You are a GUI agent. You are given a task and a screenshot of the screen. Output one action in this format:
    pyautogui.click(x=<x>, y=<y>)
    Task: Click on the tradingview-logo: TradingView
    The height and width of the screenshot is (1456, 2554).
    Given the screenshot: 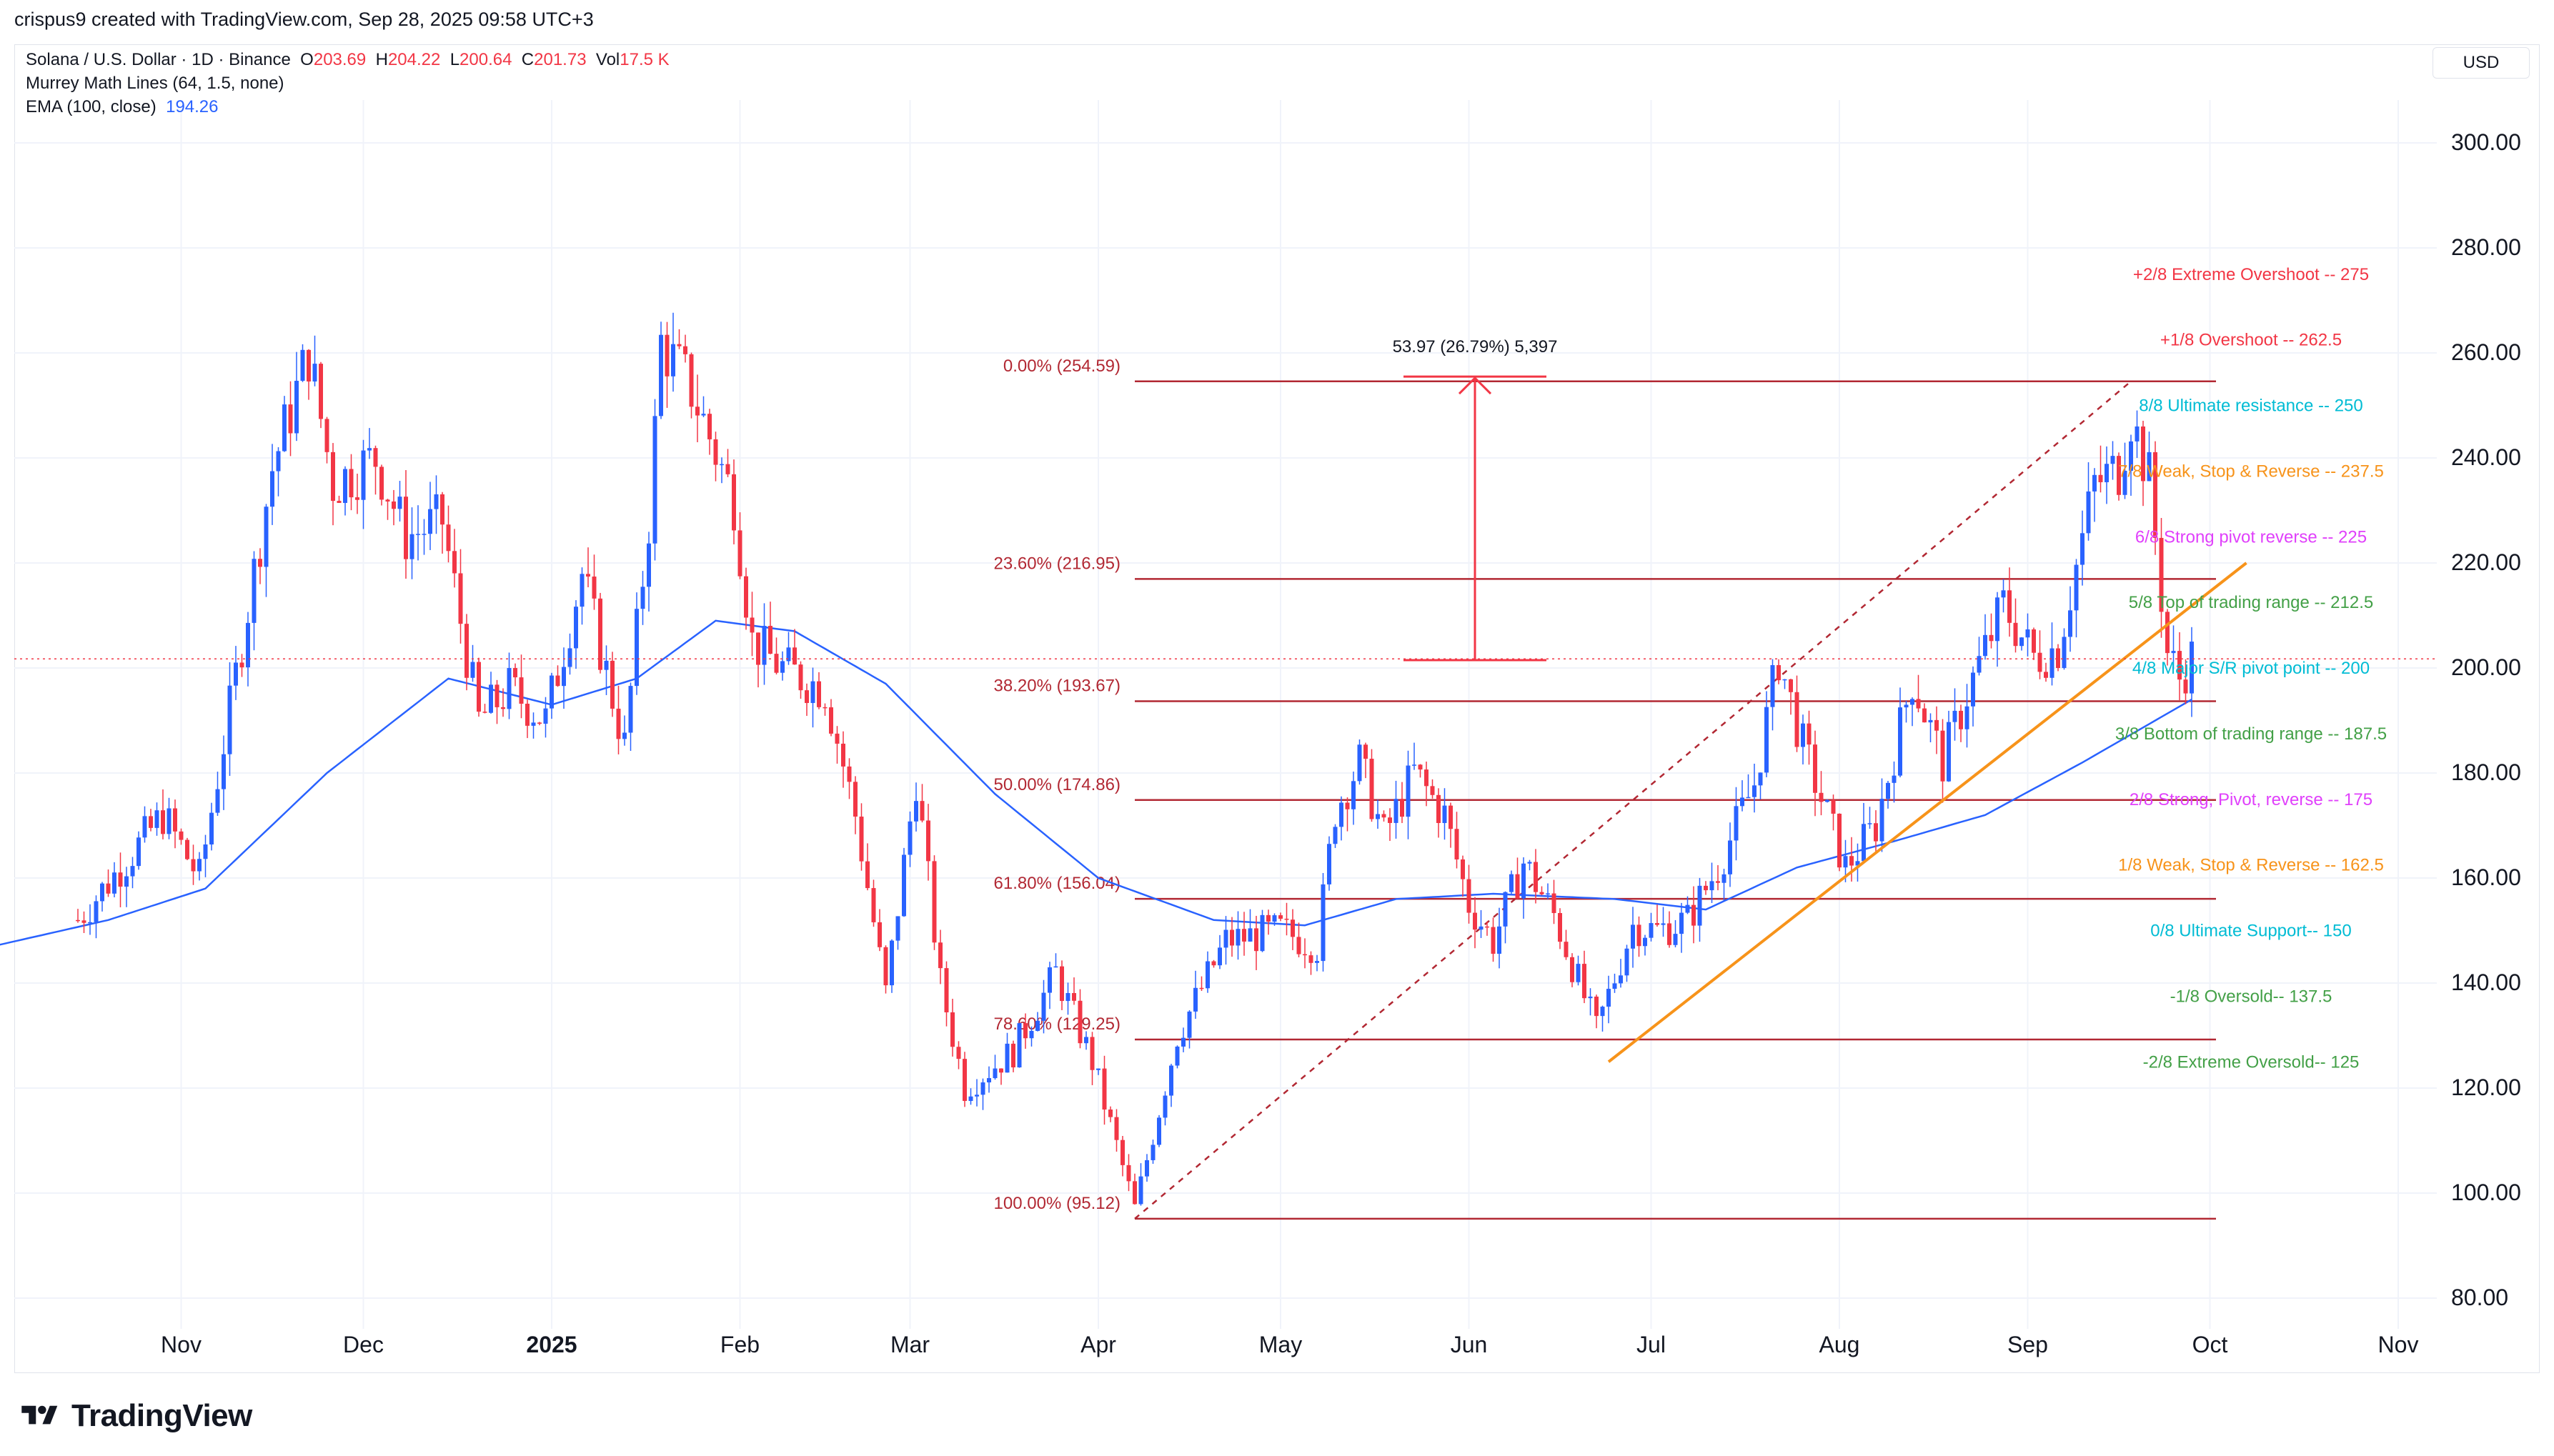 What is the action you would take?
    pyautogui.click(x=134, y=1416)
    